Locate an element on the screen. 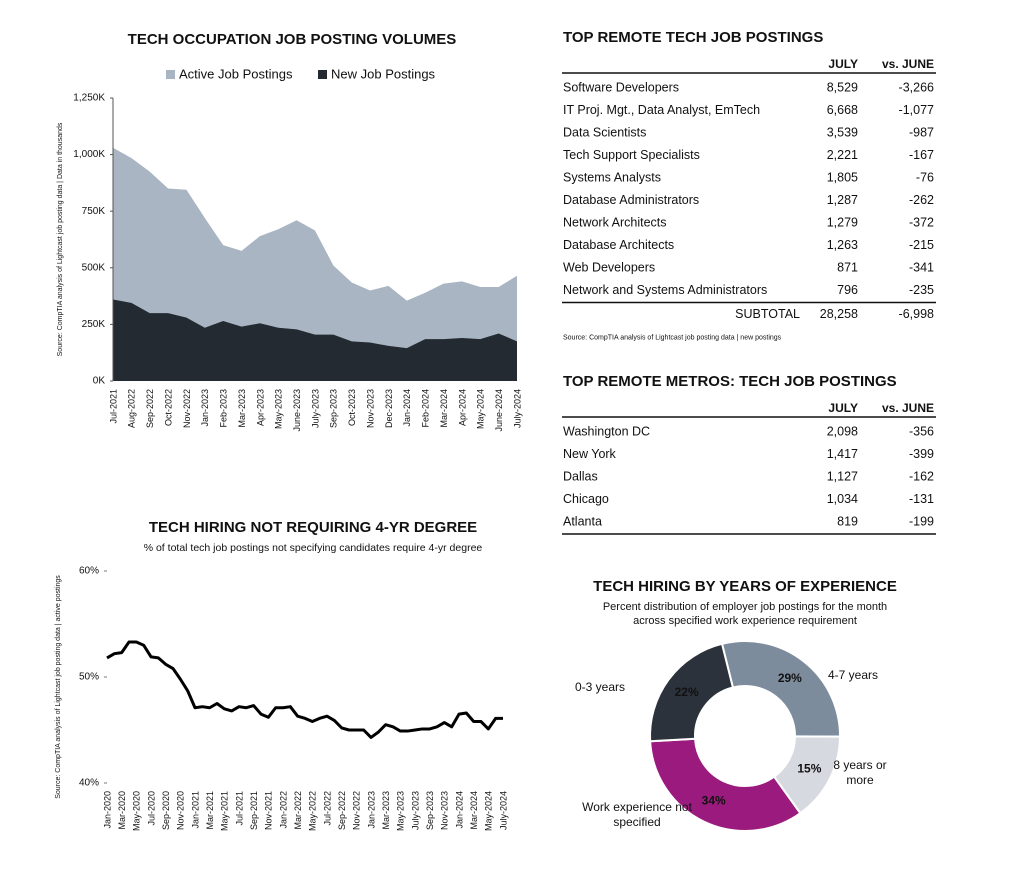 Image resolution: width=1023 pixels, height=878 pixels. row-label: Network and Systems Administrators is located at coordinates (665, 290).